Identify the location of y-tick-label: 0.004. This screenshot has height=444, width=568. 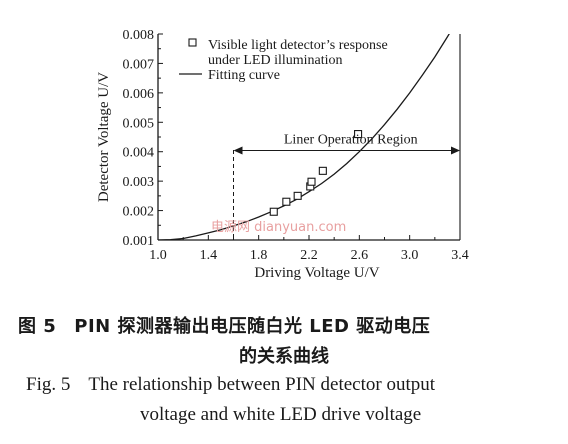
(139, 153).